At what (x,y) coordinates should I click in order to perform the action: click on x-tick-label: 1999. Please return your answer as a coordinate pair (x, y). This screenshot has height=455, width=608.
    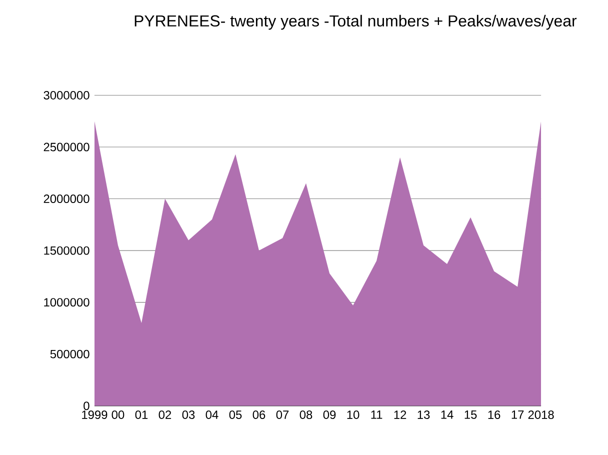
    Looking at the image, I should click on (95, 415).